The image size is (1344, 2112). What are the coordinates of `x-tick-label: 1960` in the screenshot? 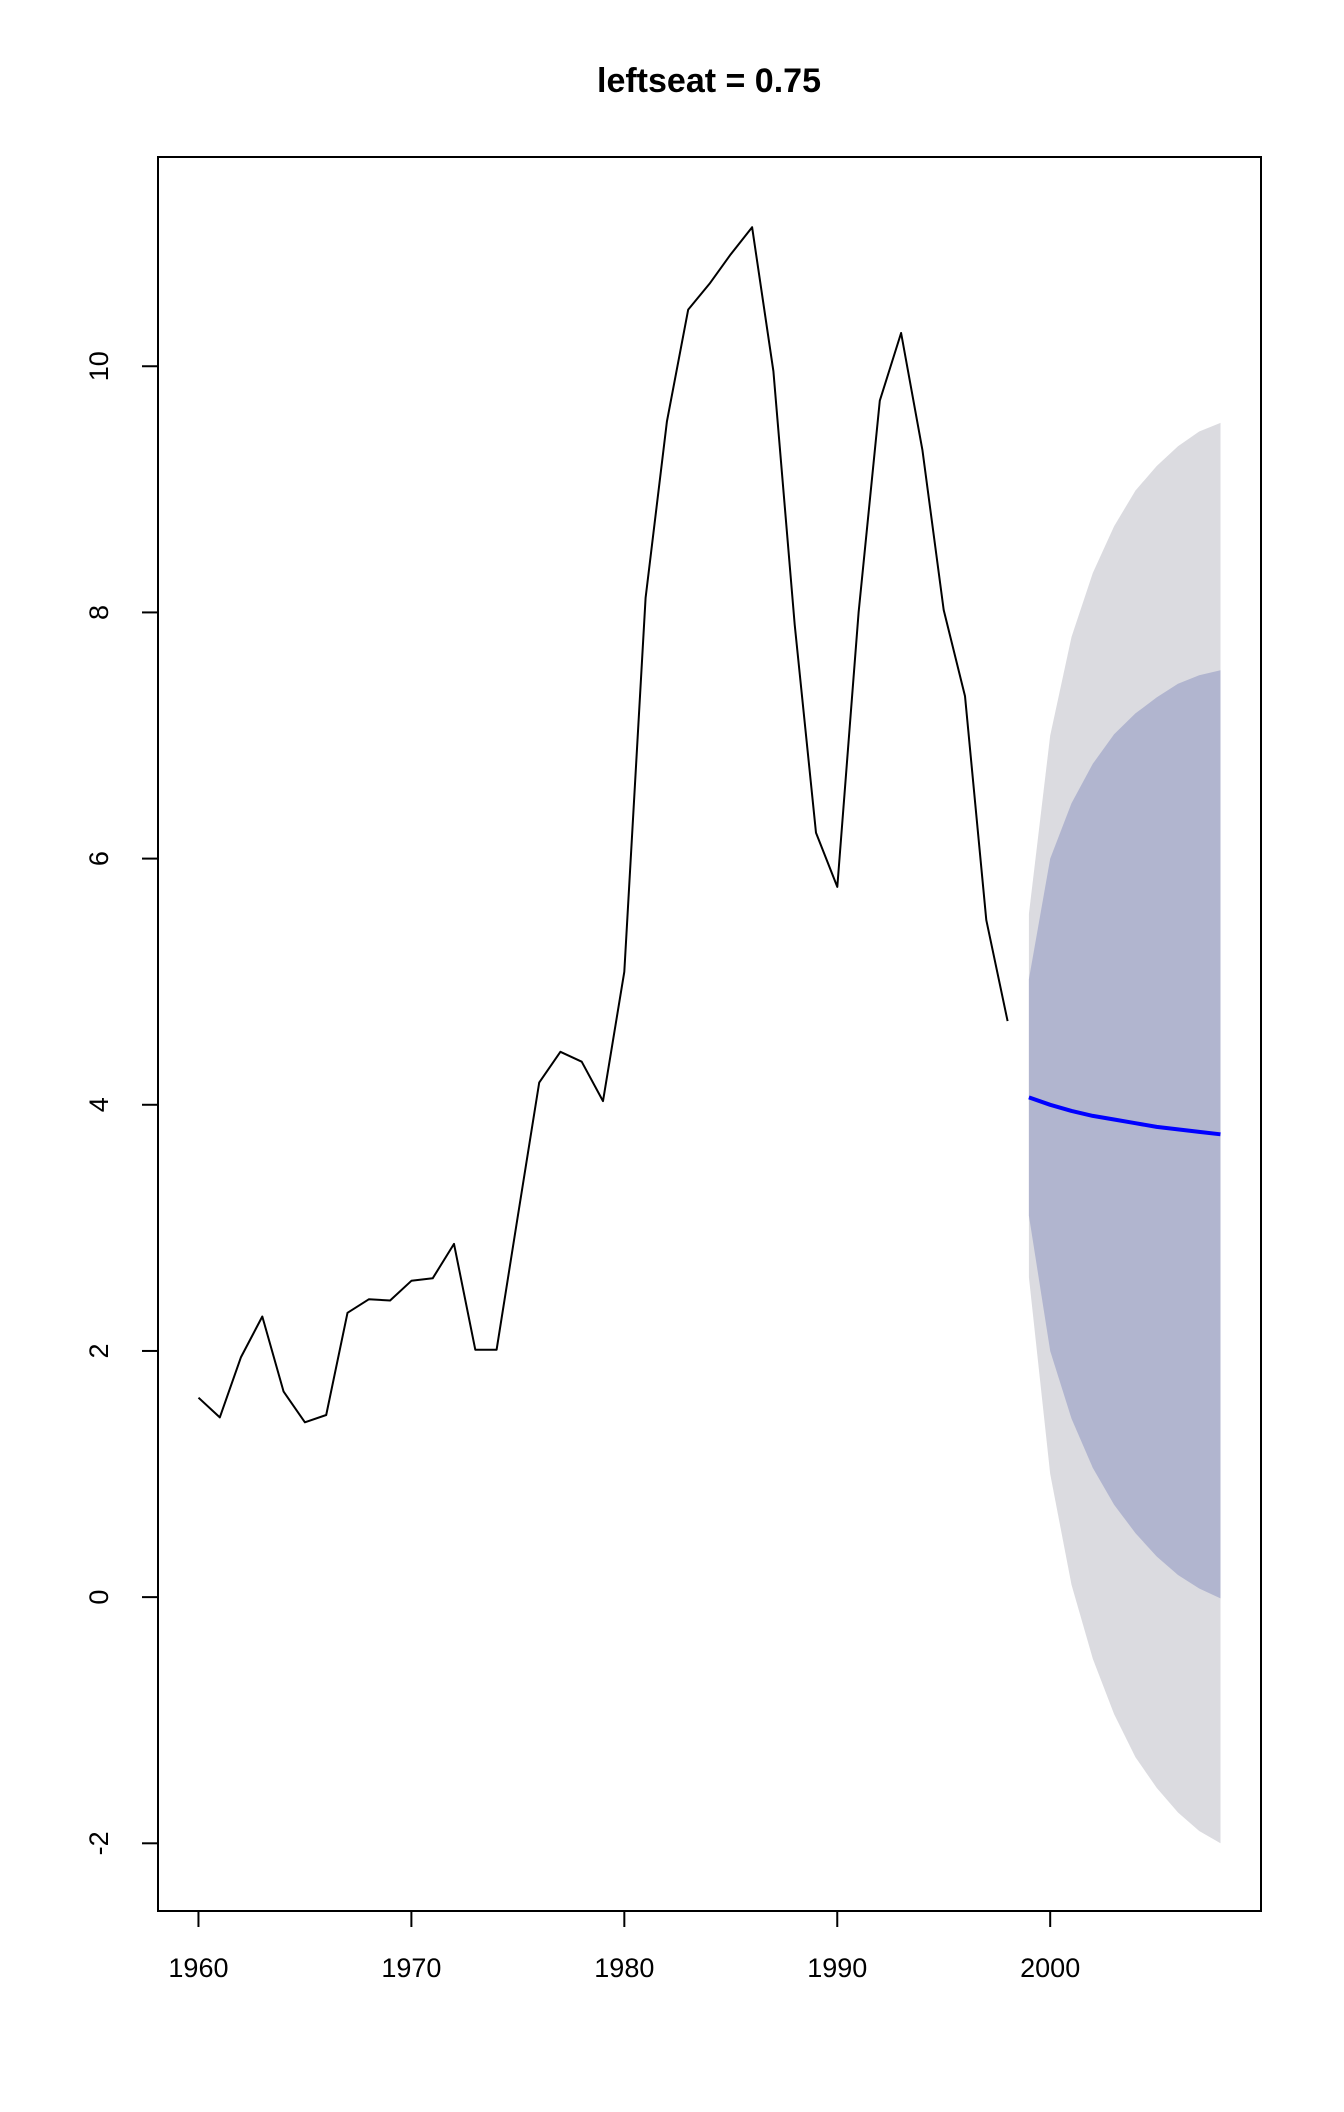 It's located at (198, 1968).